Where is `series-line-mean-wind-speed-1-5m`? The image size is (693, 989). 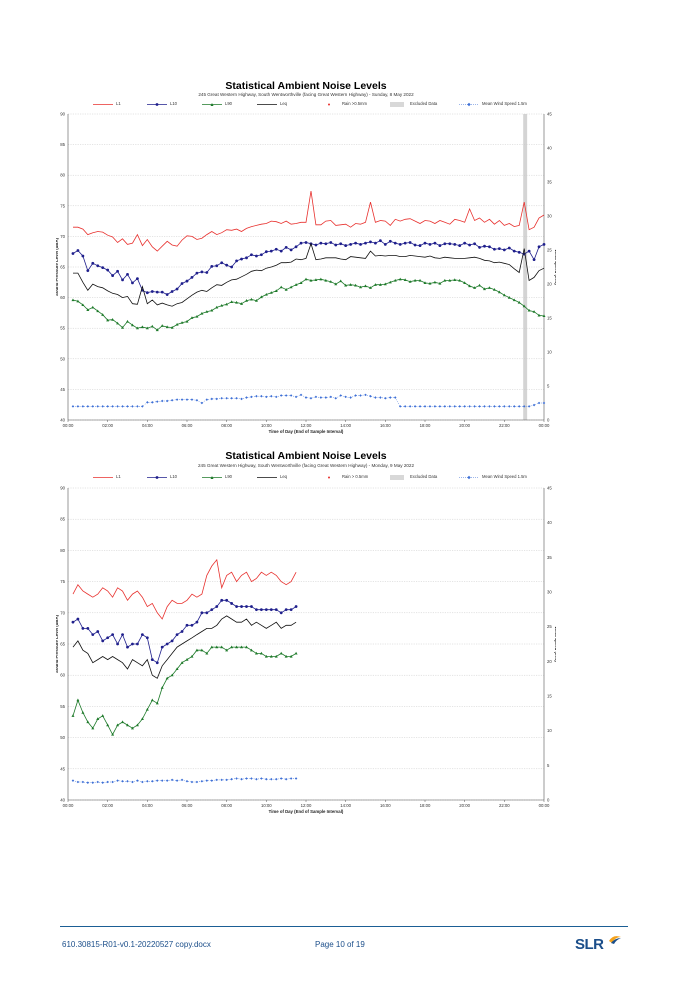 series-line-mean-wind-speed-1-5m is located at coordinates (184, 780).